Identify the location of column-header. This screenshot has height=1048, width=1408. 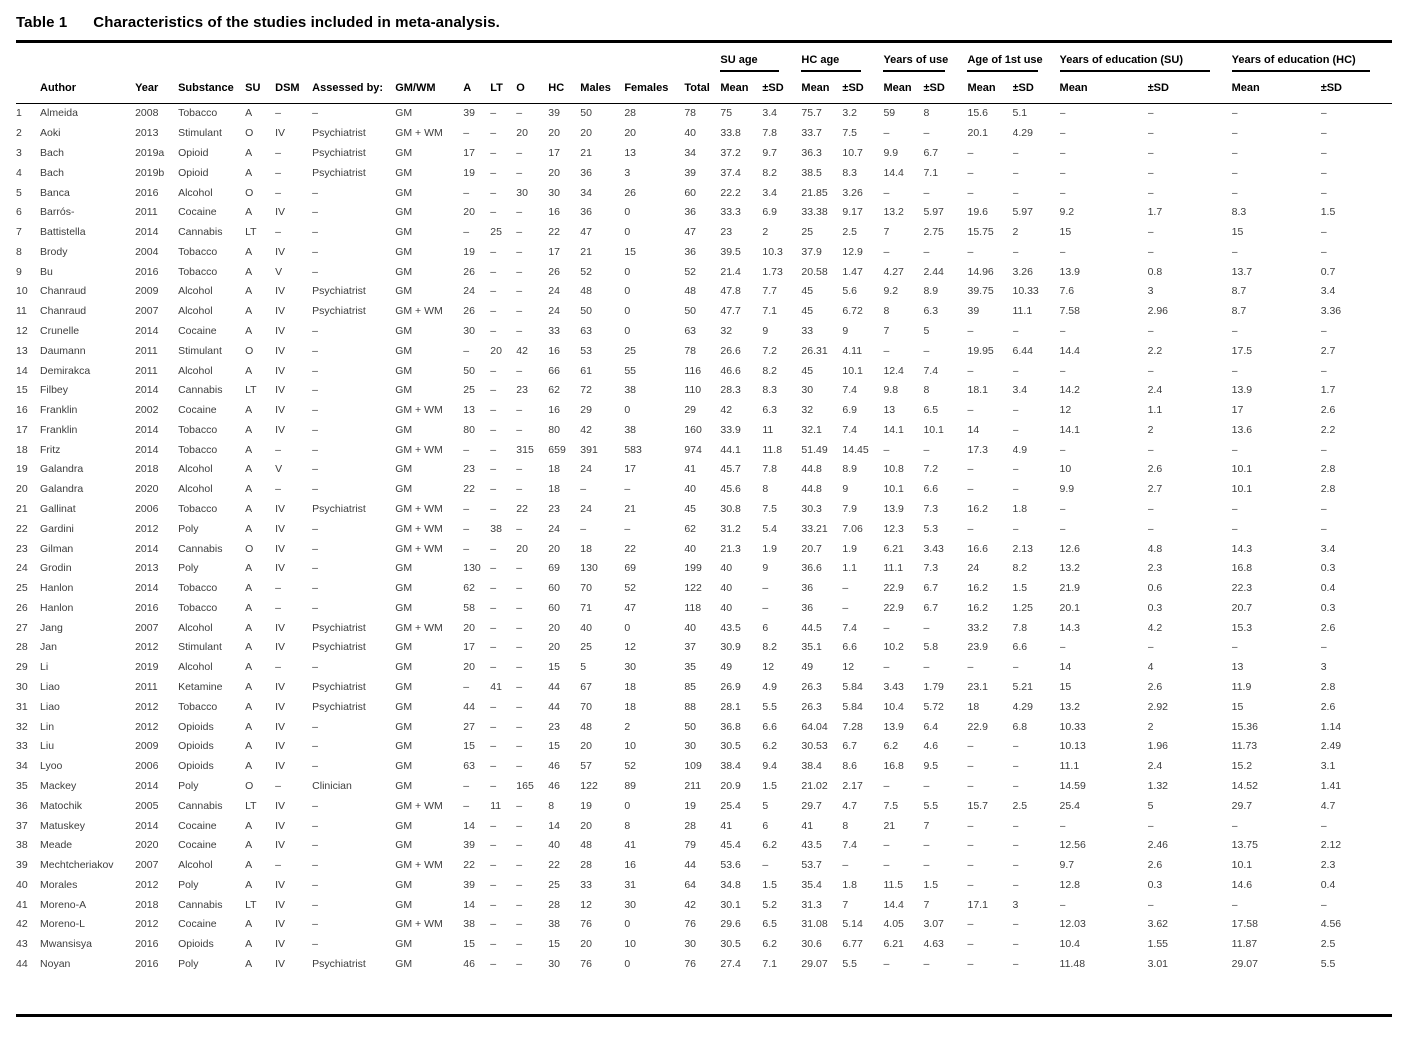
(28, 88).